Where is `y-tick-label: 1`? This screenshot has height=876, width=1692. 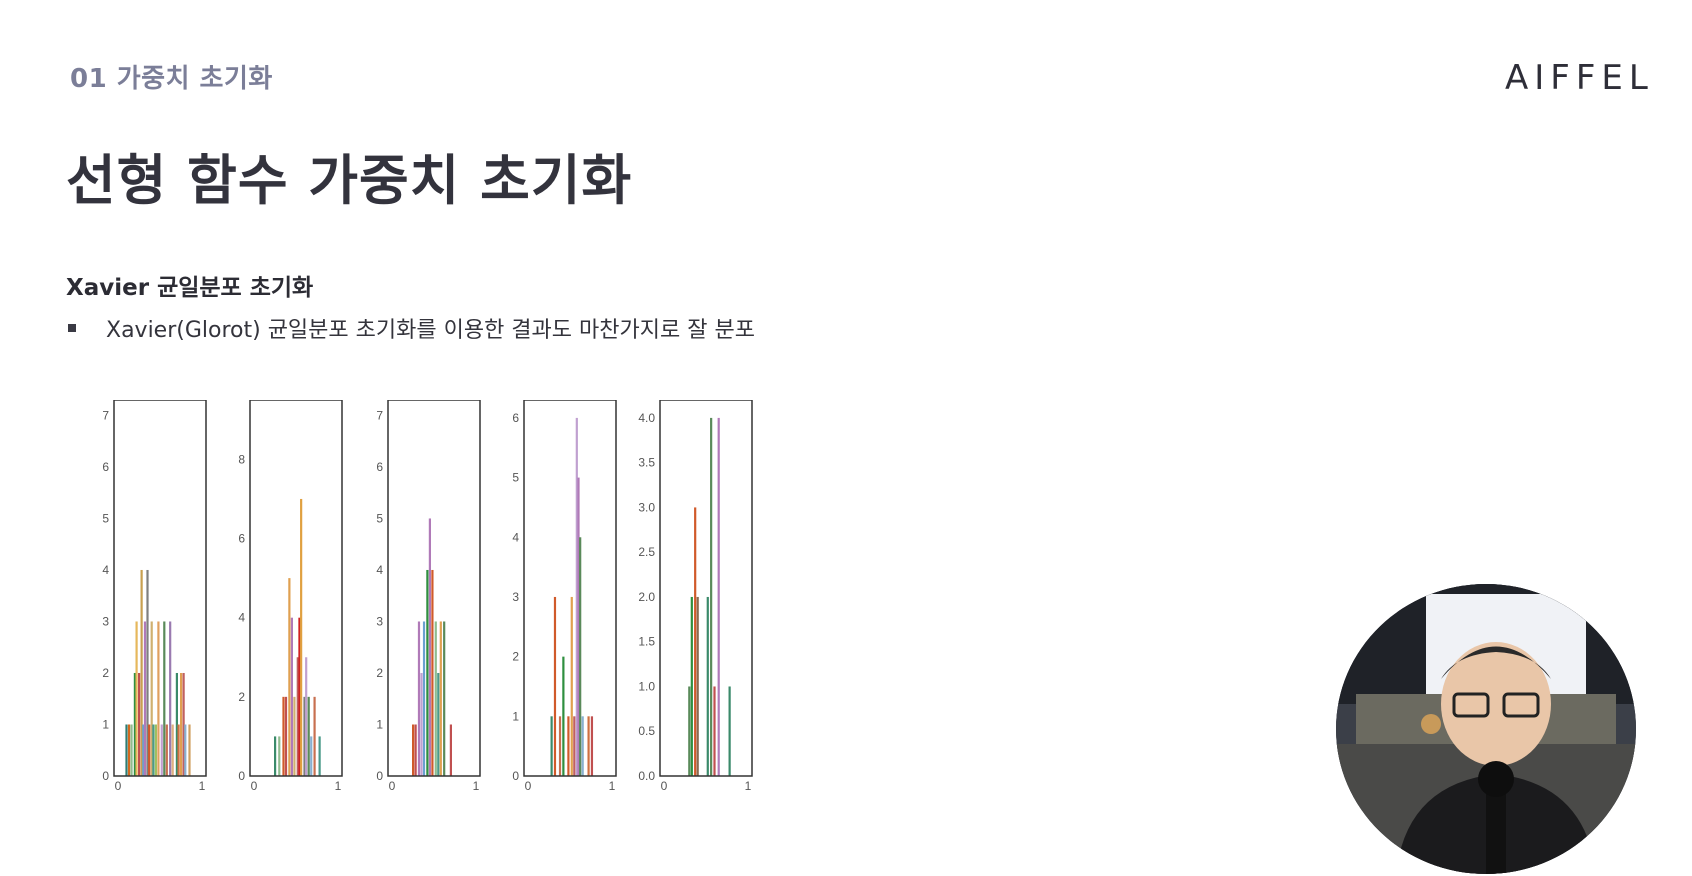 y-tick-label: 1 is located at coordinates (379, 724).